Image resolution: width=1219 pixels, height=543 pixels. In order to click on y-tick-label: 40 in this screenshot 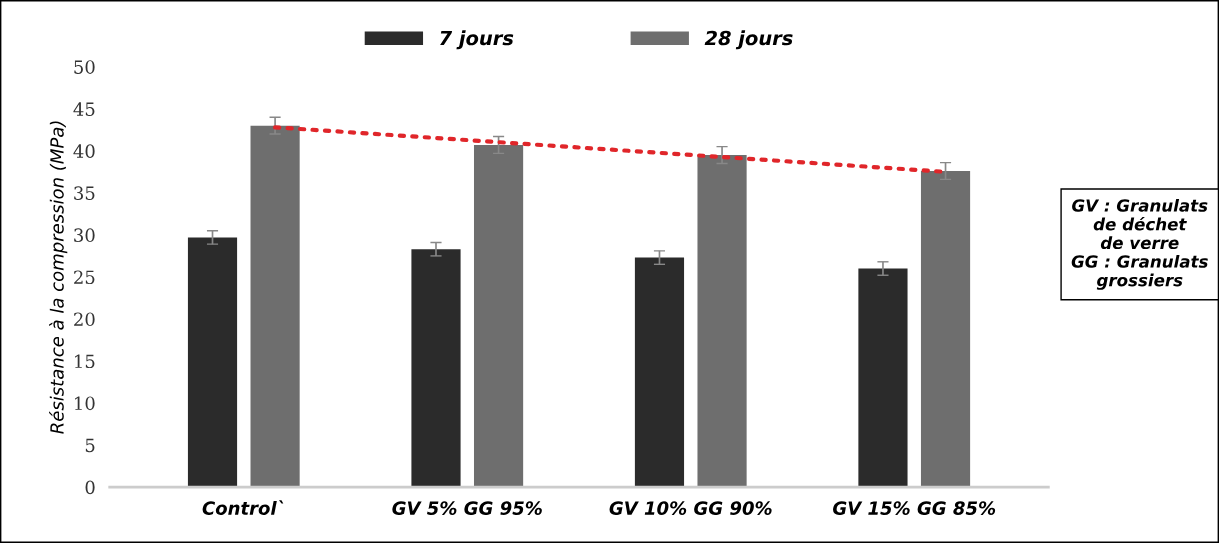, I will do `click(84, 151)`.